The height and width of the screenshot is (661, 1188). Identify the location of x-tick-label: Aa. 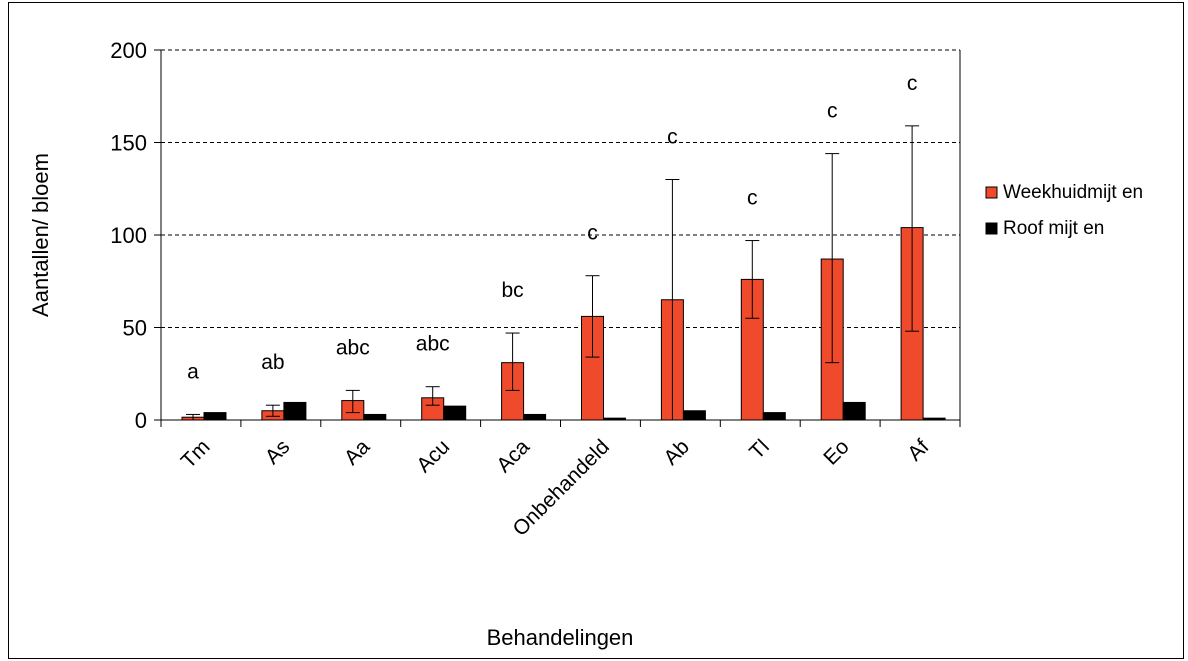
(357, 452).